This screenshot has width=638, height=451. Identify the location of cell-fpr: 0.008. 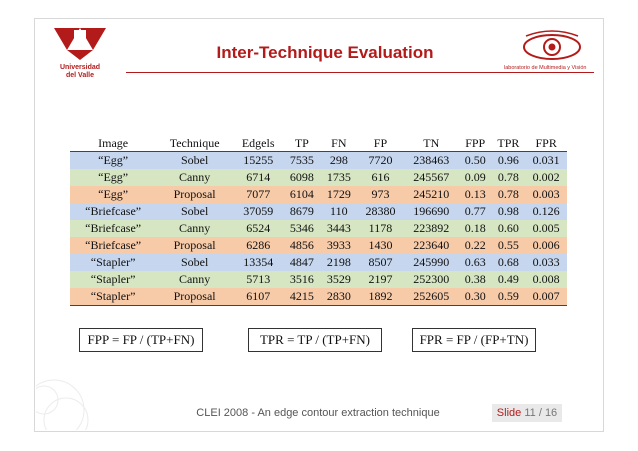
(546, 279).